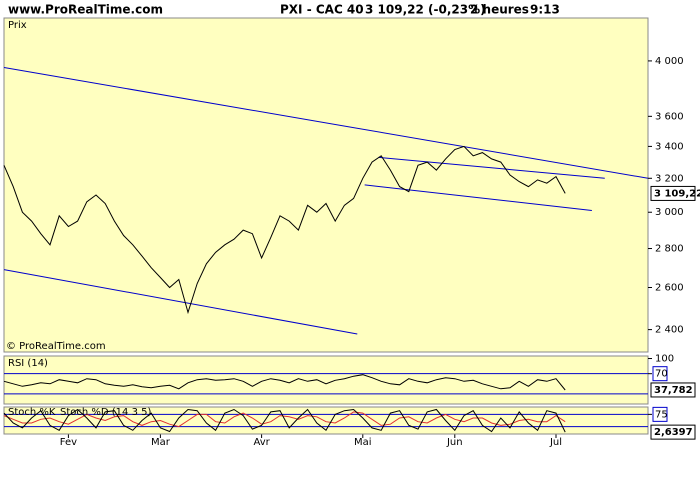  I want to click on y-tick-label: 3 000, so click(669, 212).